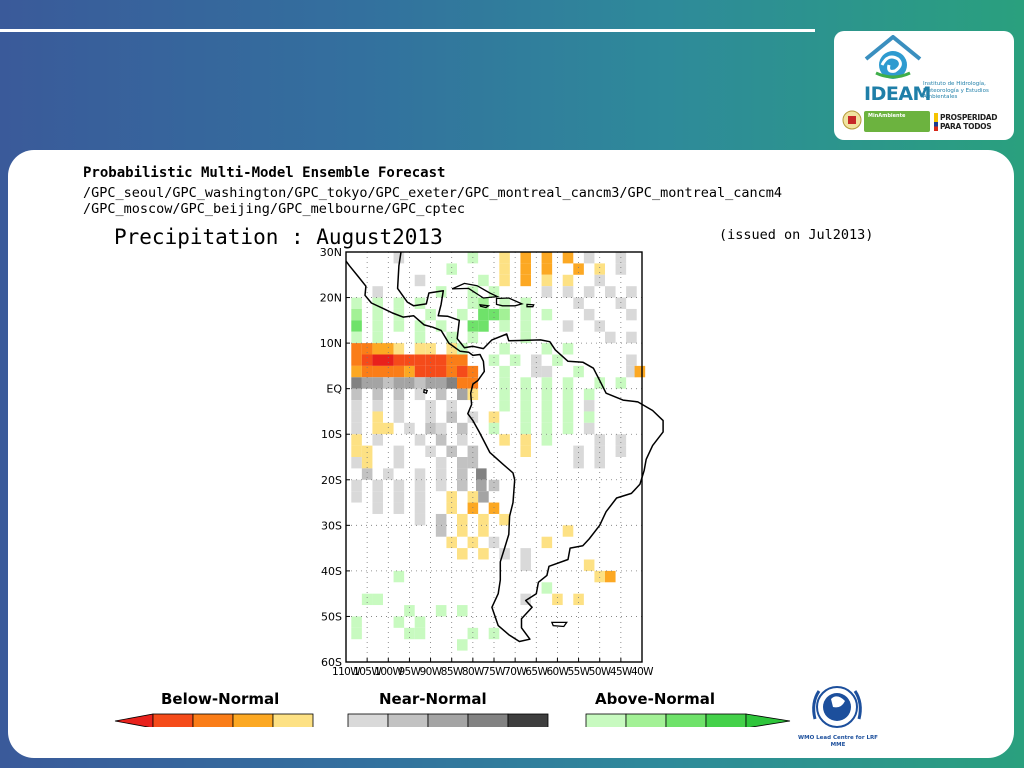  What do you see at coordinates (452, 672) in the screenshot?
I see `lon-tick-label: 85W` at bounding box center [452, 672].